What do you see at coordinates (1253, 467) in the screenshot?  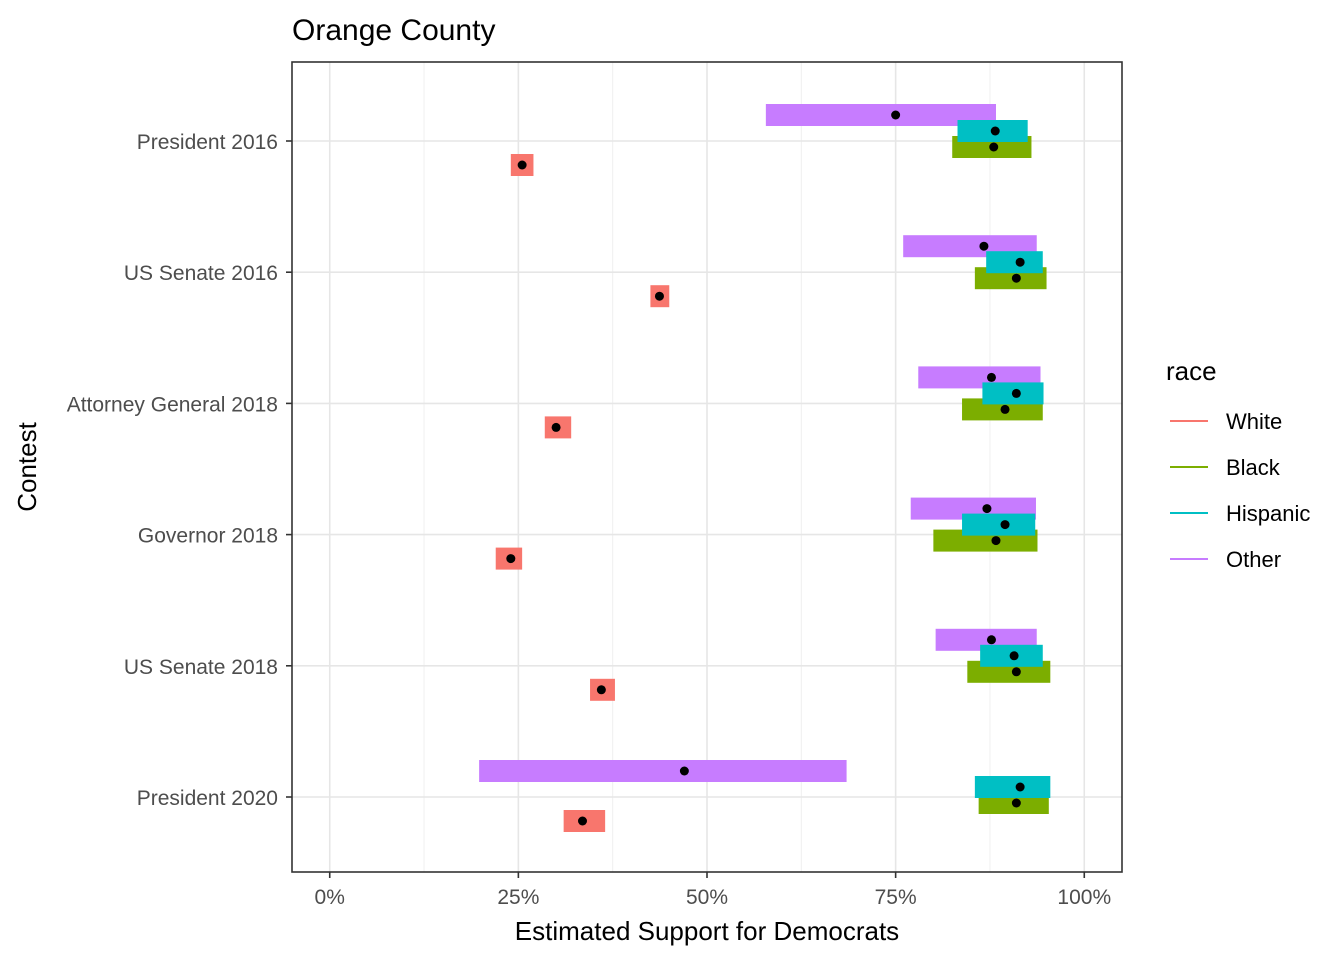 I see `legend-label: Black` at bounding box center [1253, 467].